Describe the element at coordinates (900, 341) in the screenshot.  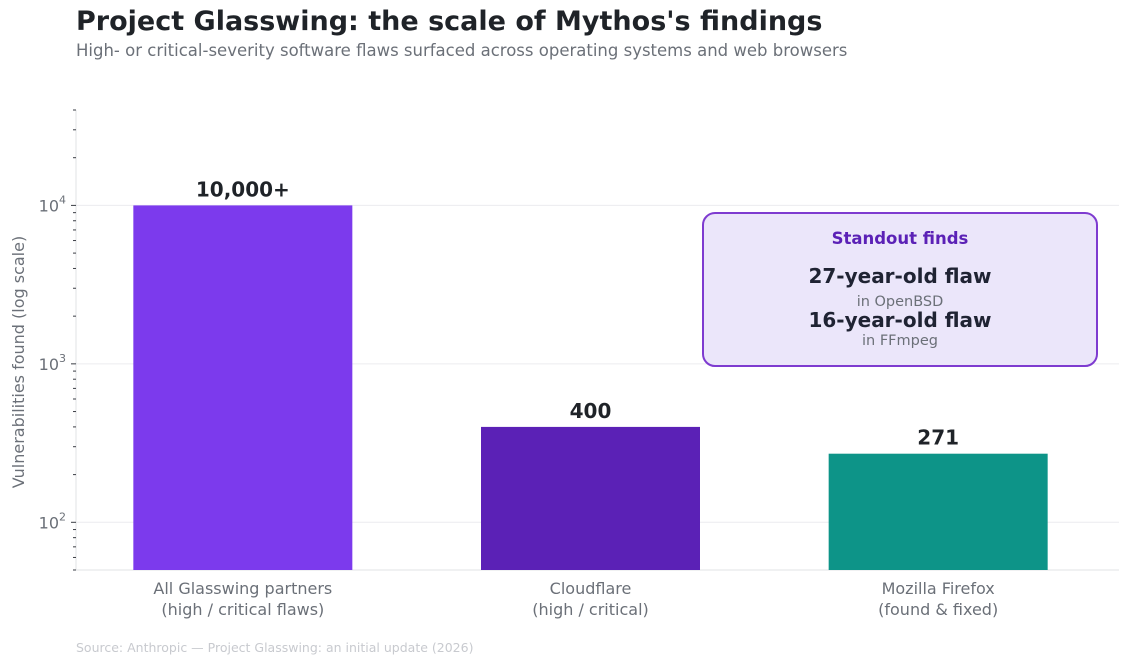
I see `find-ffmpeg-detail: in FFmpeg` at that location.